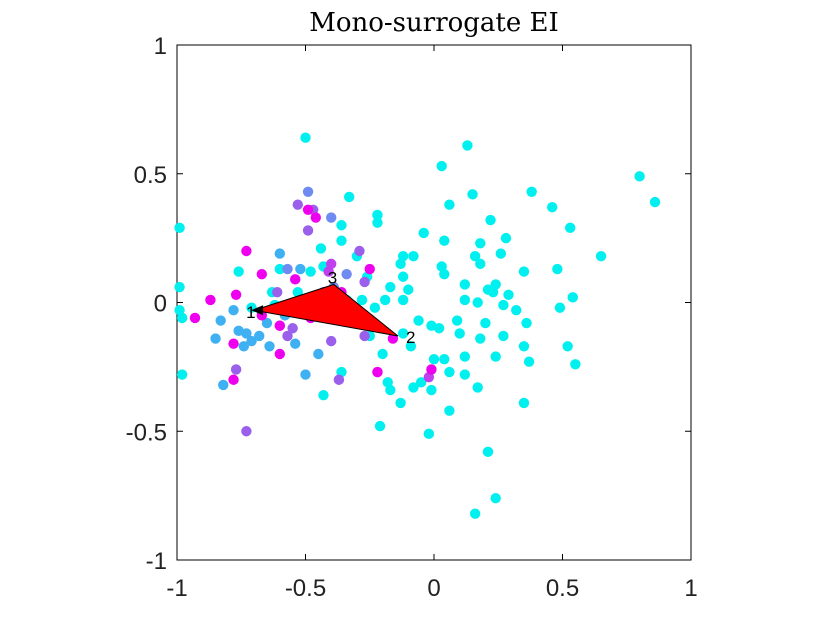  What do you see at coordinates (562, 588) in the screenshot?
I see `x-tick-label: 0.5` at bounding box center [562, 588].